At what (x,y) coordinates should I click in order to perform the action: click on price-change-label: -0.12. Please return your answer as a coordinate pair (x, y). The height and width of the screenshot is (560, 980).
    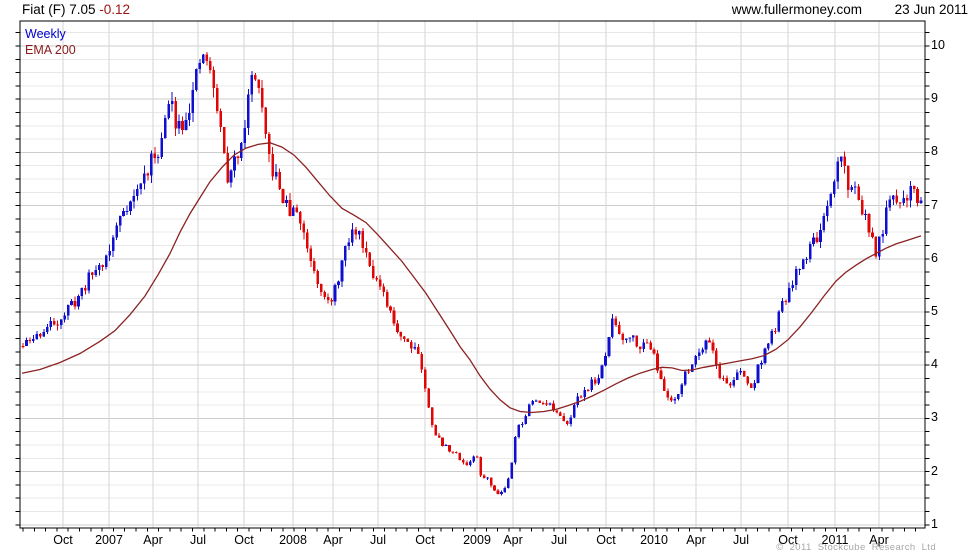
    Looking at the image, I should click on (115, 9).